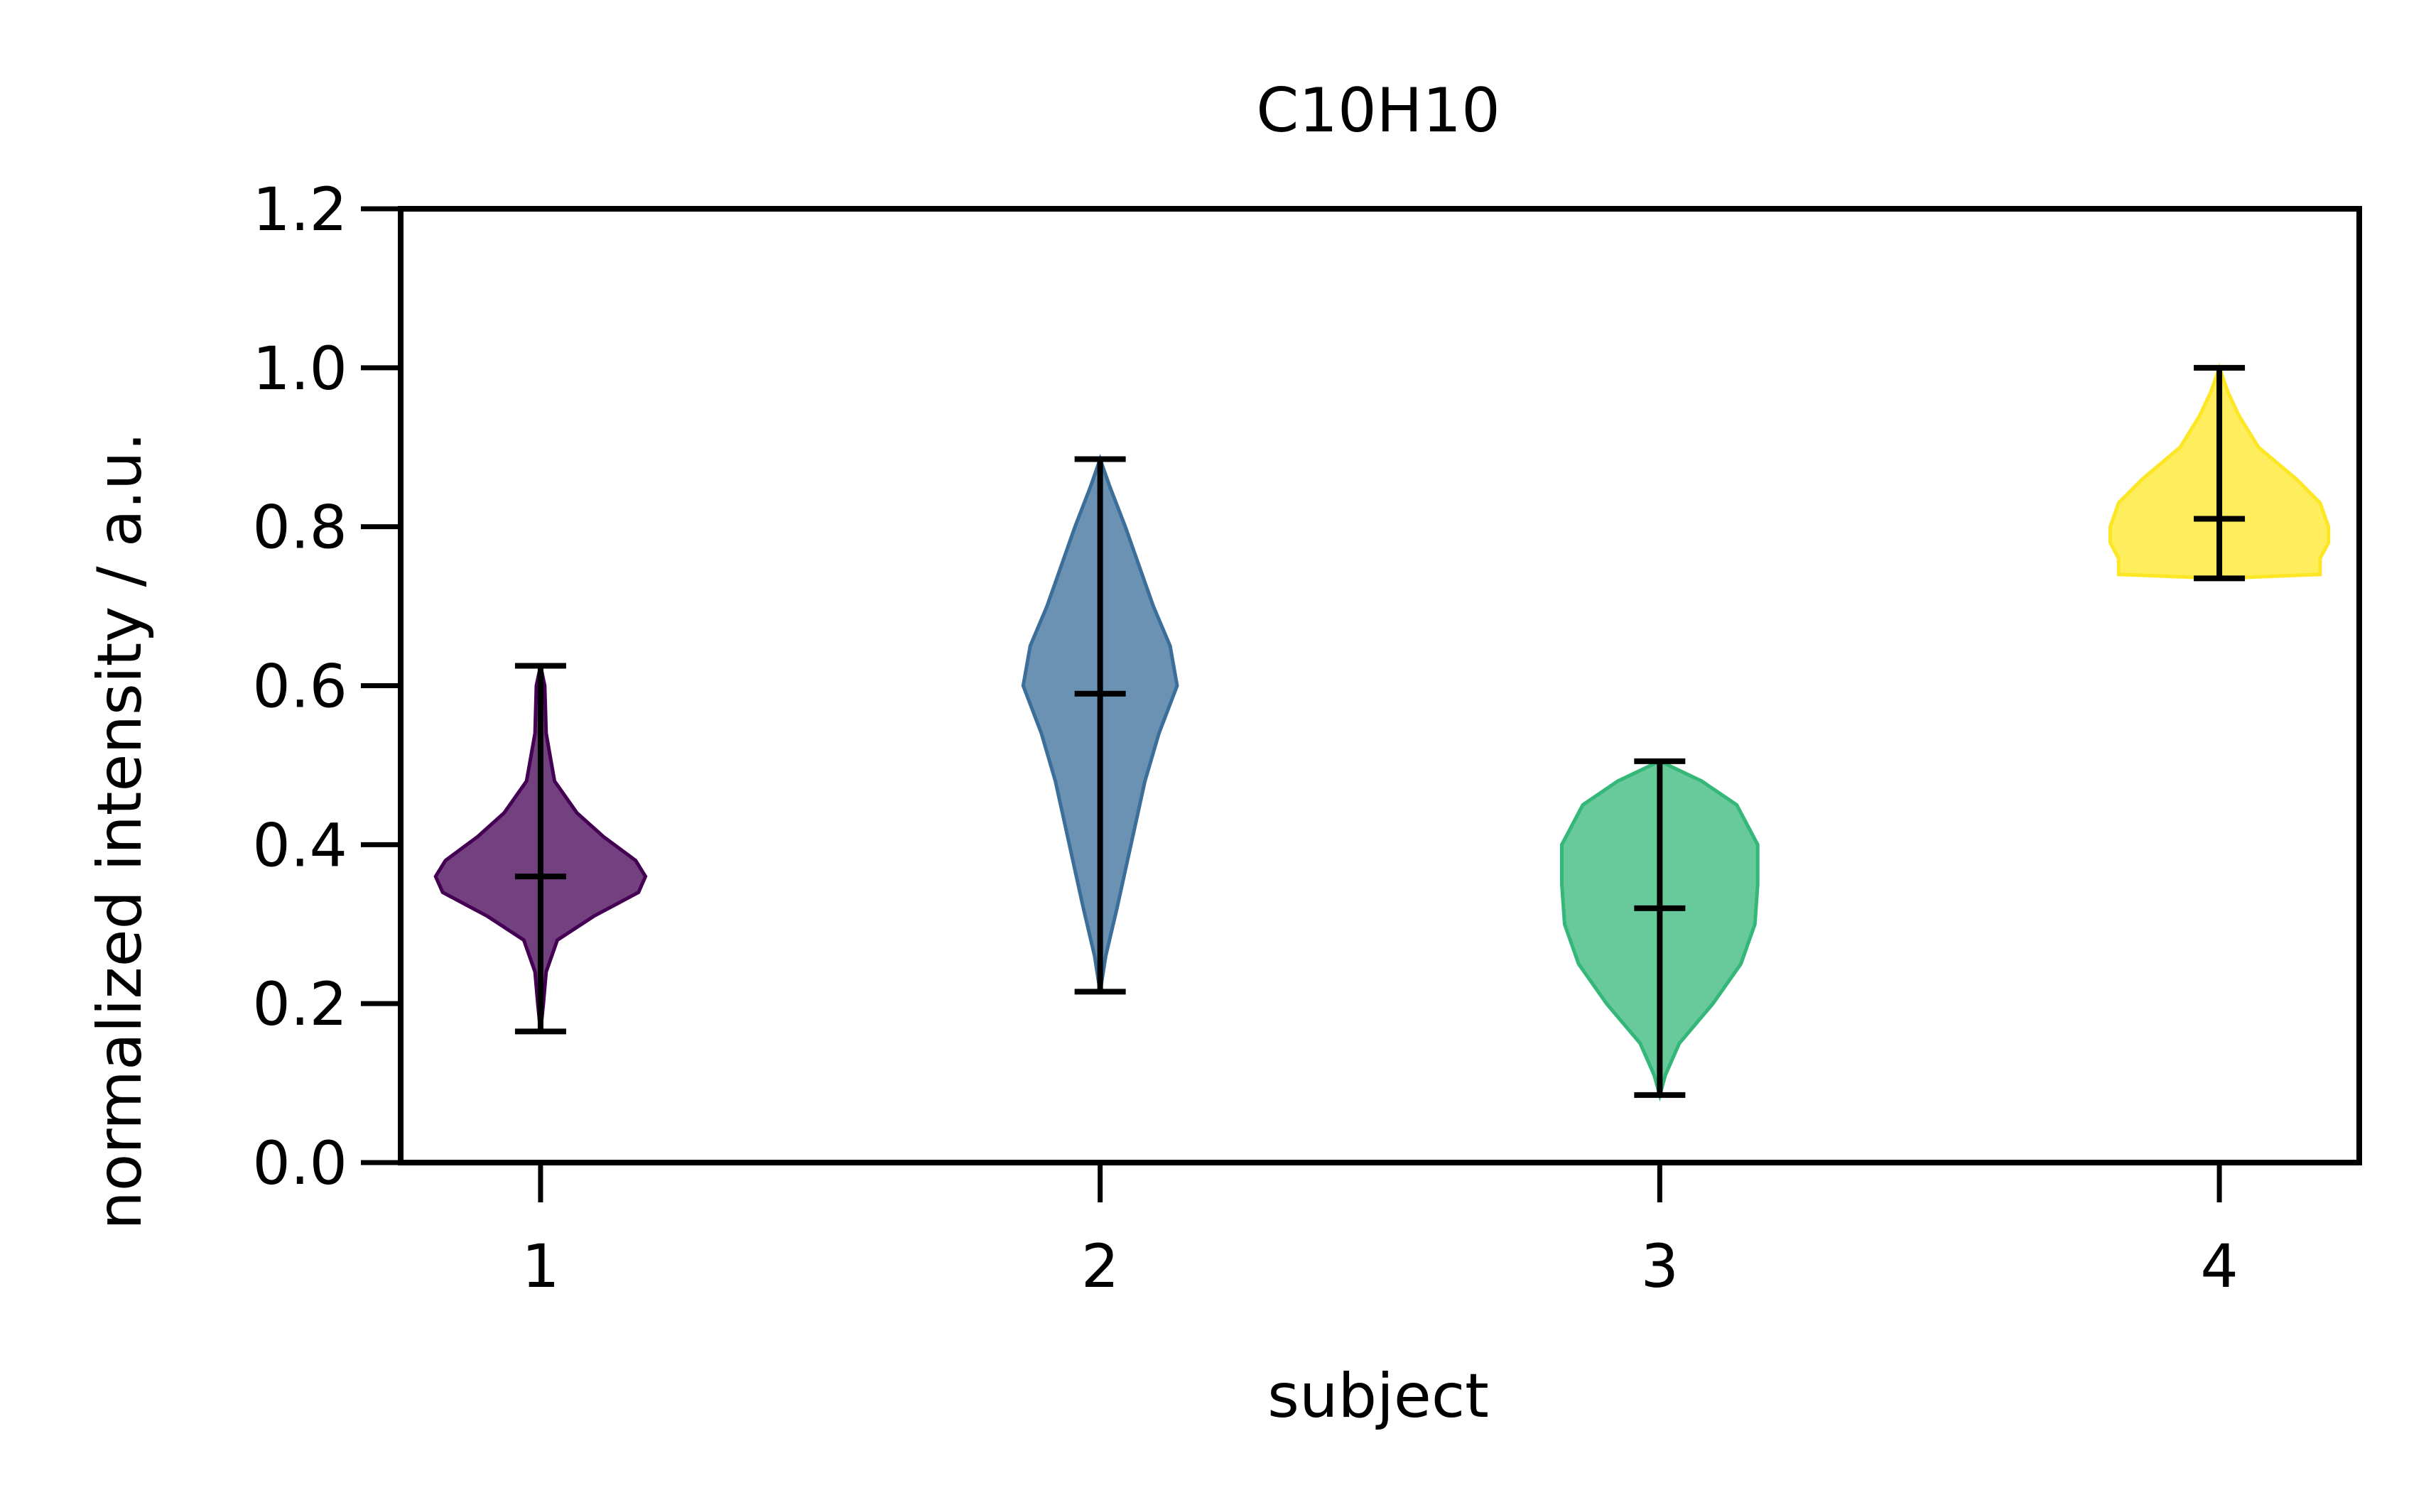 The image size is (2431, 1512). I want to click on x-tick-label-1: 2, so click(1100, 1266).